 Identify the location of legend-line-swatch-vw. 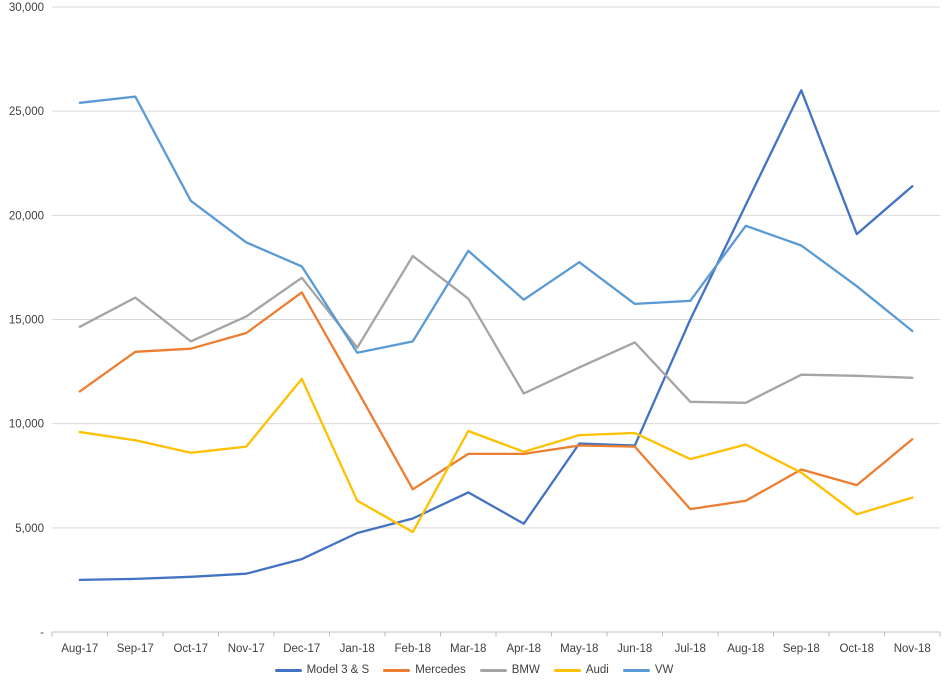
(636, 670).